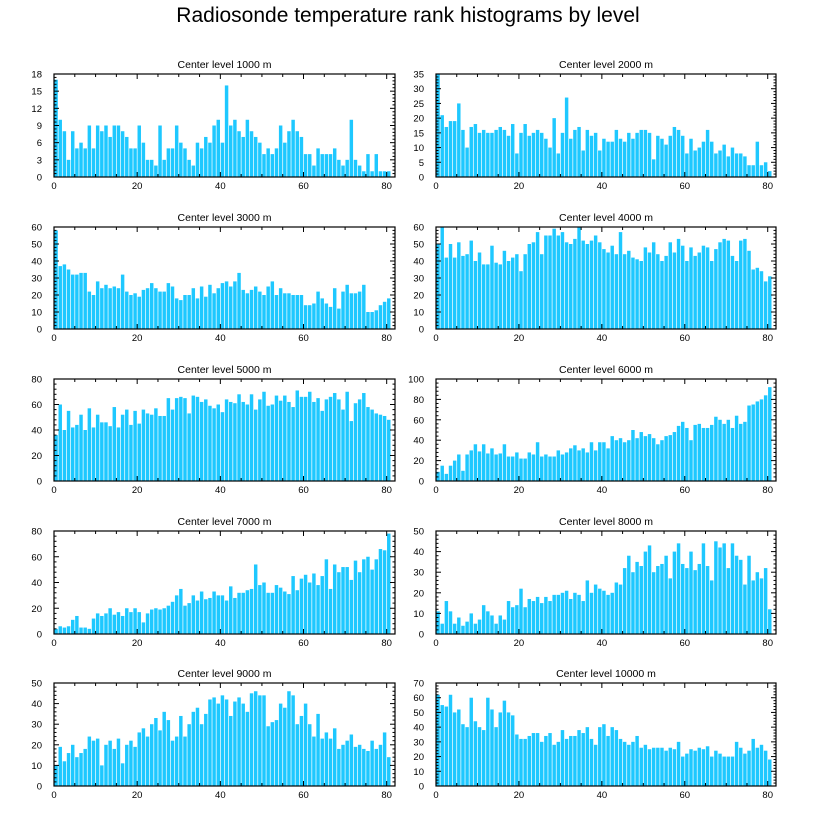 The width and height of the screenshot is (816, 824). What do you see at coordinates (224, 734) in the screenshot?
I see `plot-frame` at bounding box center [224, 734].